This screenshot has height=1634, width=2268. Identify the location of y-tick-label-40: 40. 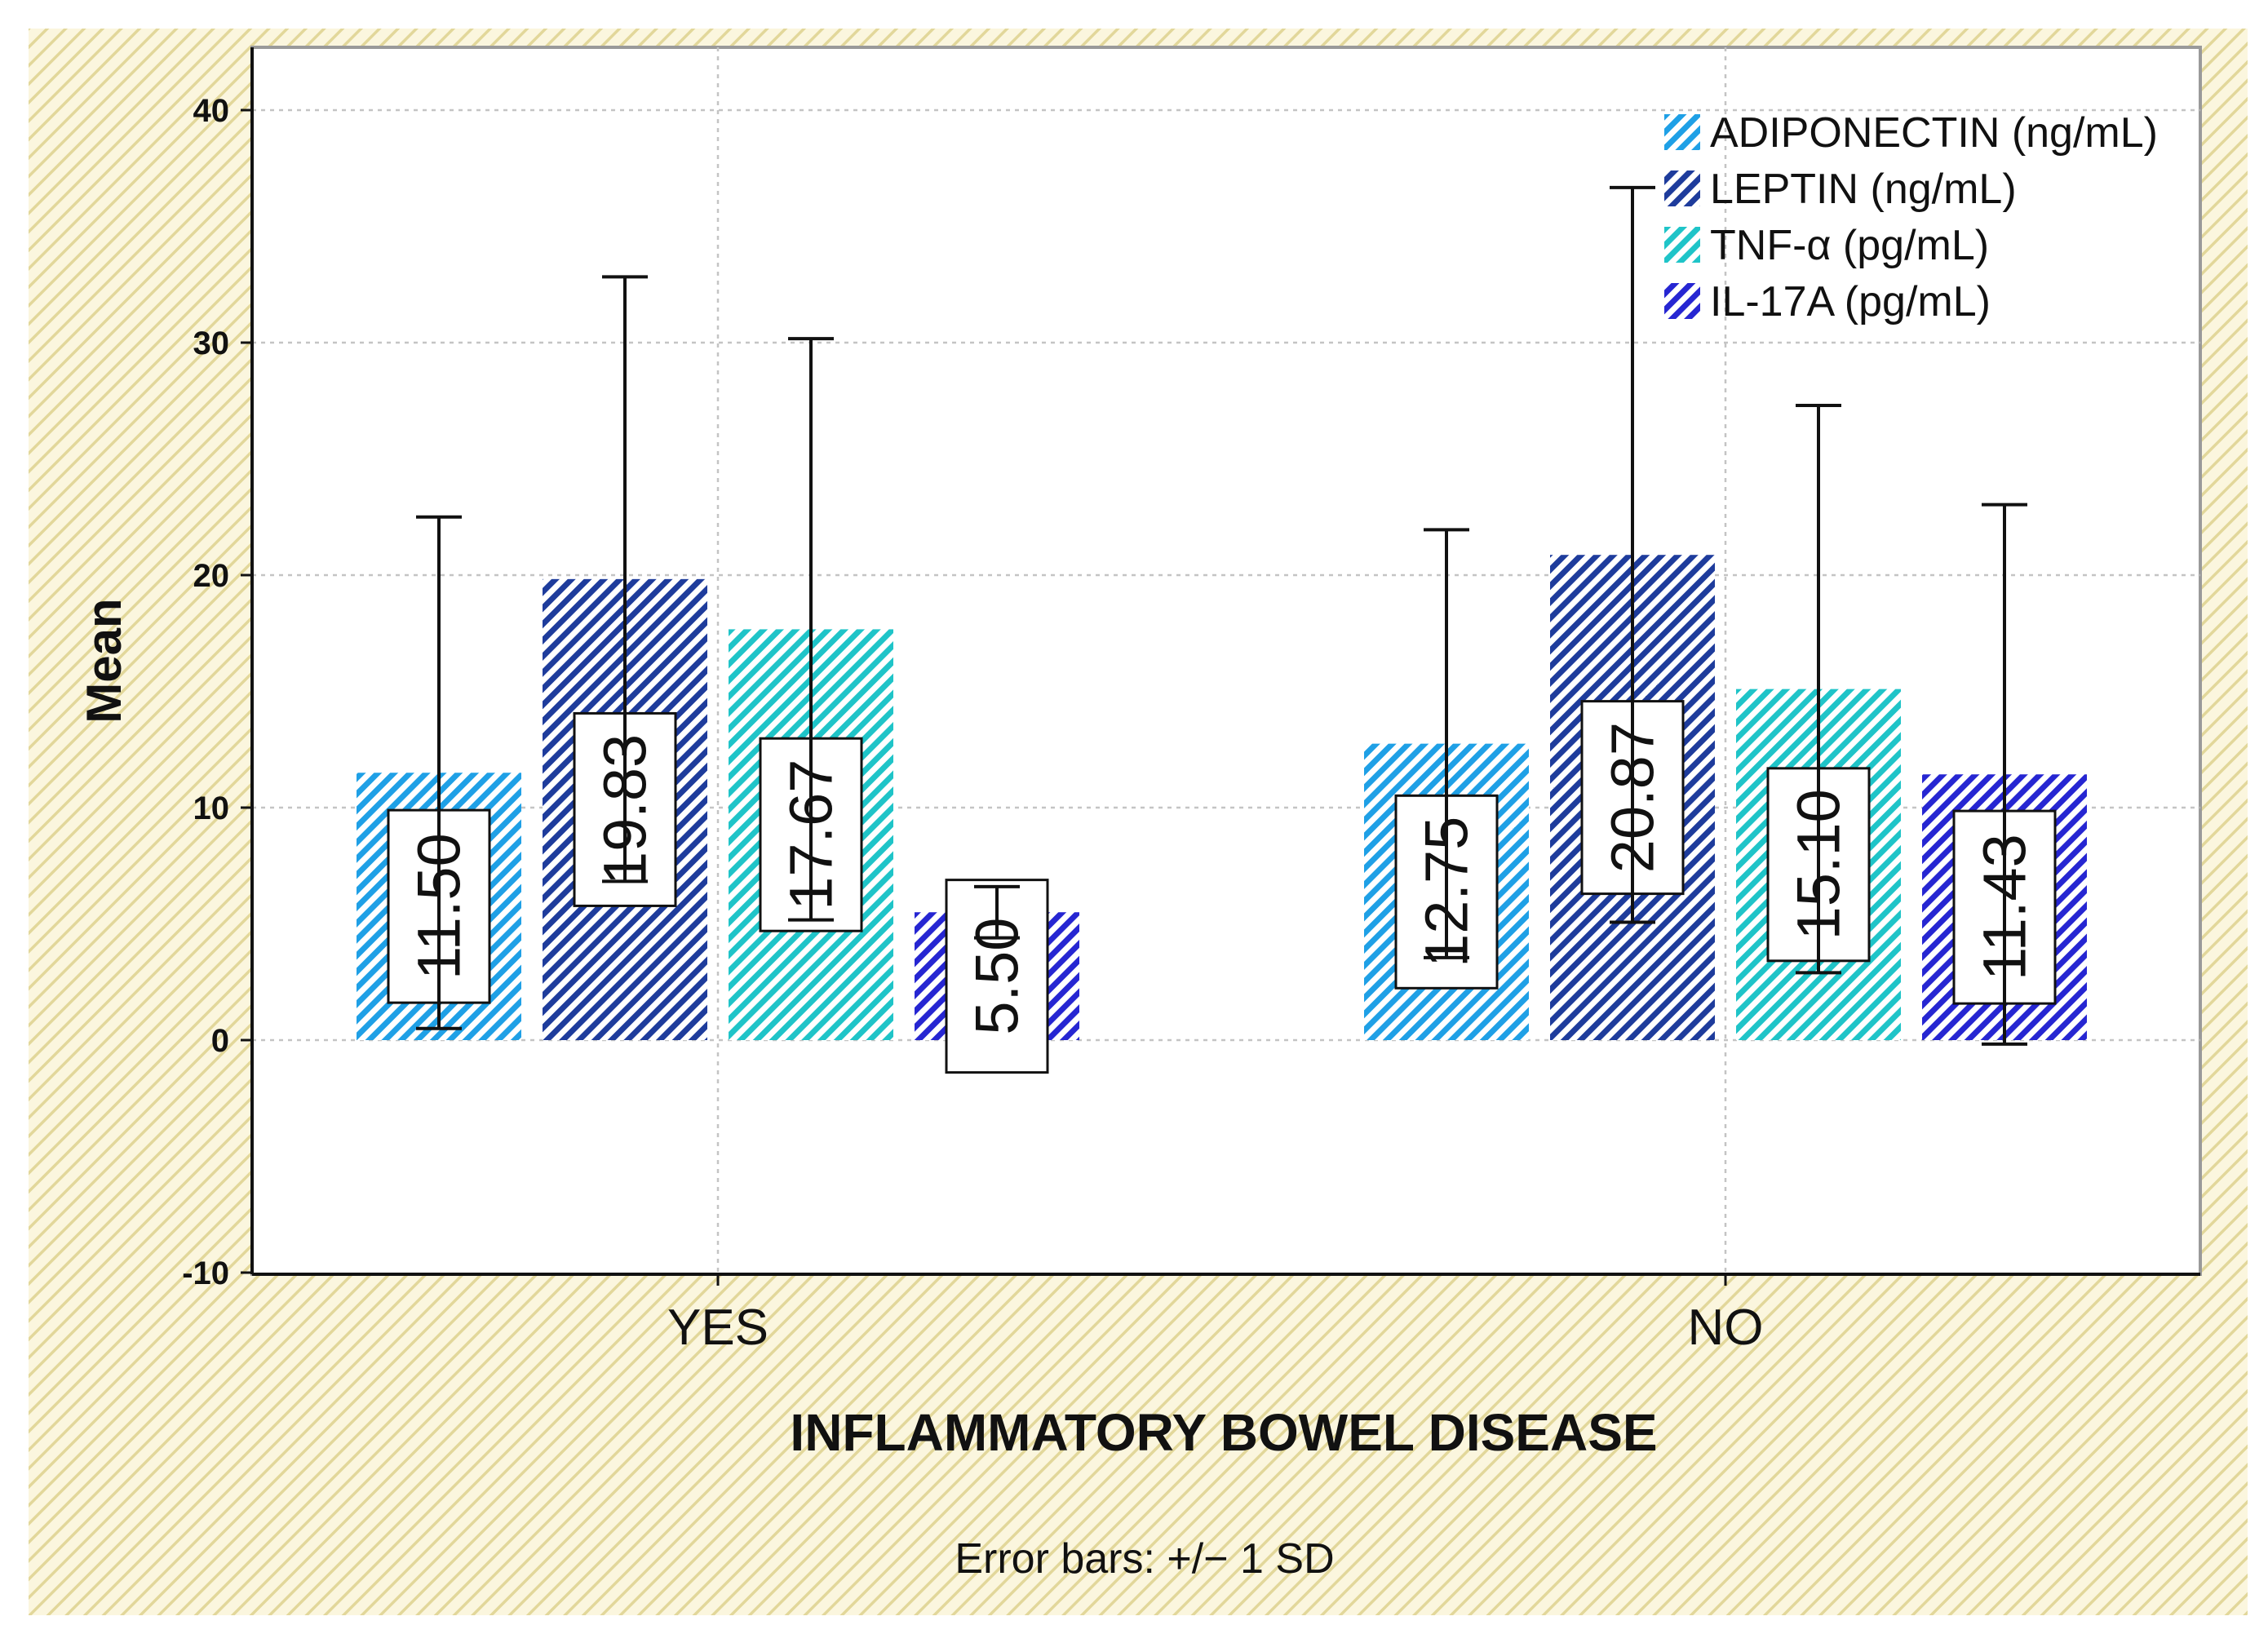
(211, 111).